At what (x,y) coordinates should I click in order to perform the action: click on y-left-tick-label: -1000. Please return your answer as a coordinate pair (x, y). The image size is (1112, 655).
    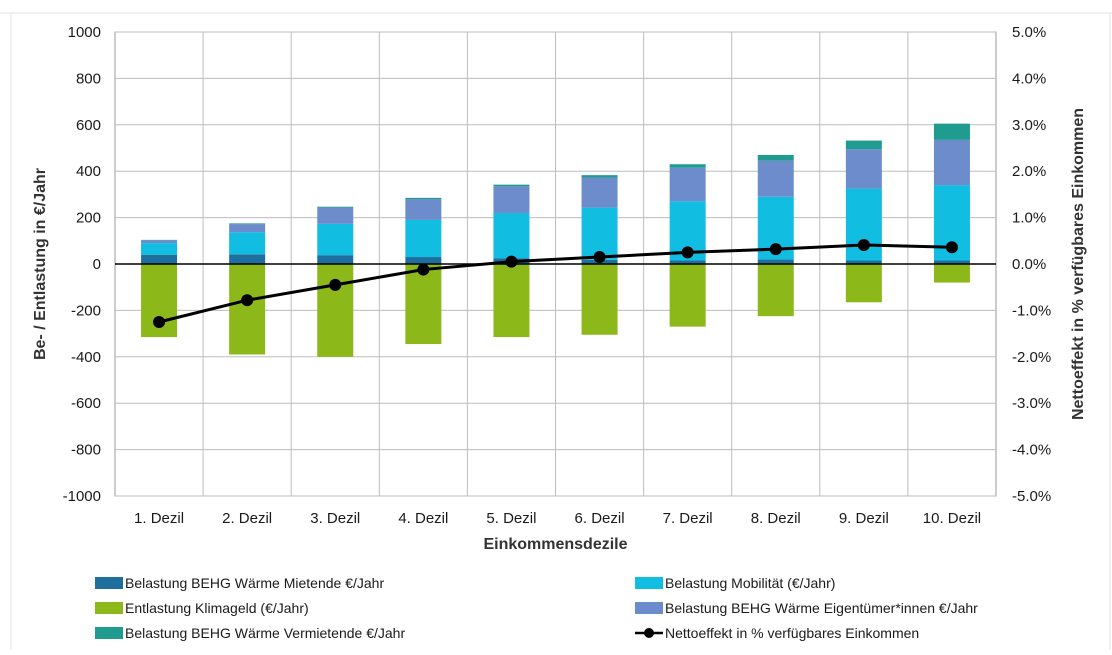
    Looking at the image, I should click on (82, 496).